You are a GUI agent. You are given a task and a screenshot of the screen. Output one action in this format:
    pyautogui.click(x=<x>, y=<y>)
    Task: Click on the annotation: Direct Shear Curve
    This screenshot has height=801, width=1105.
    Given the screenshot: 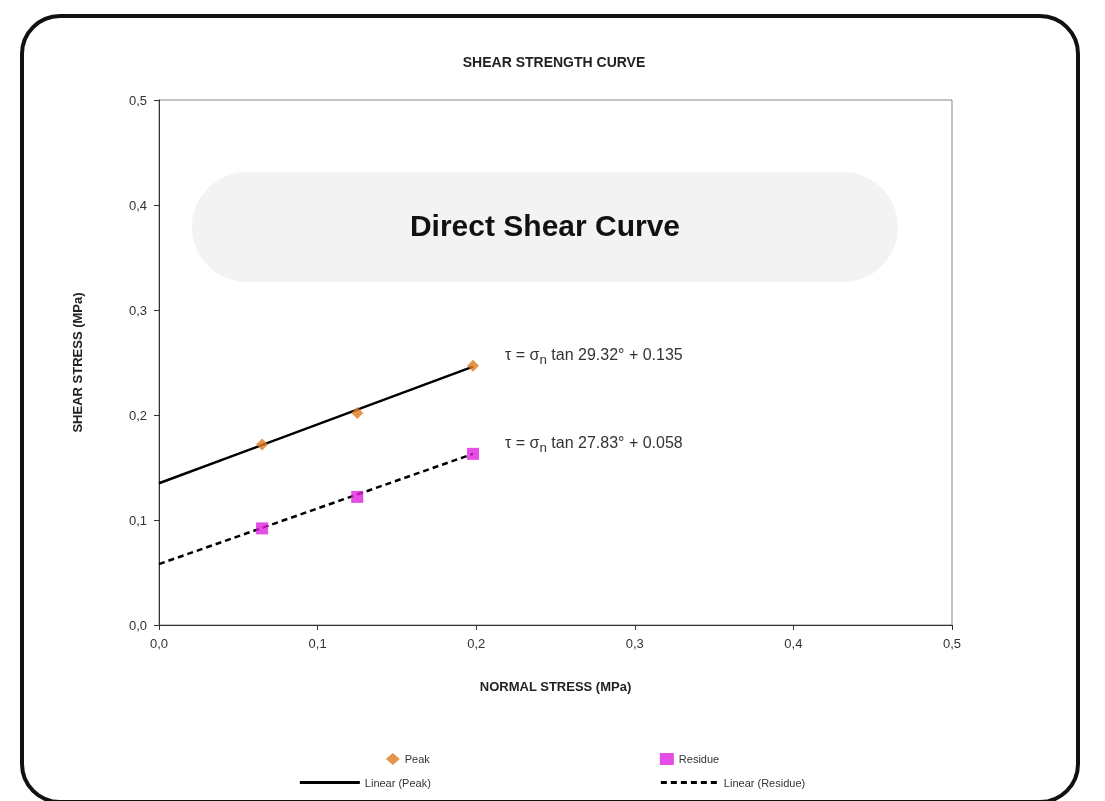 What is the action you would take?
    pyautogui.click(x=545, y=226)
    